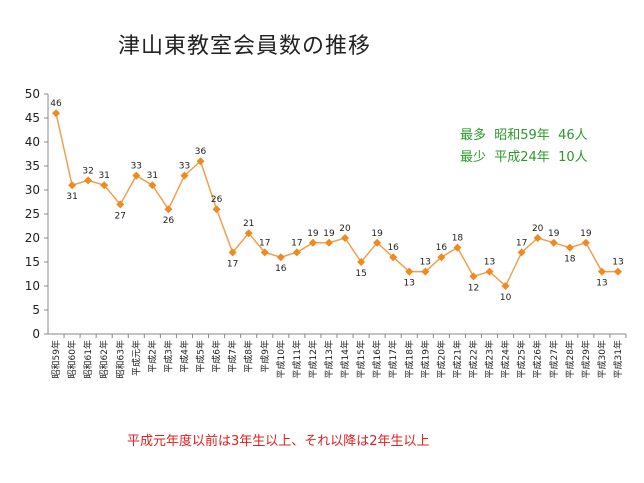 This screenshot has width=644, height=483. Describe the element at coordinates (56, 104) in the screenshot. I see `data-label: 46` at that location.